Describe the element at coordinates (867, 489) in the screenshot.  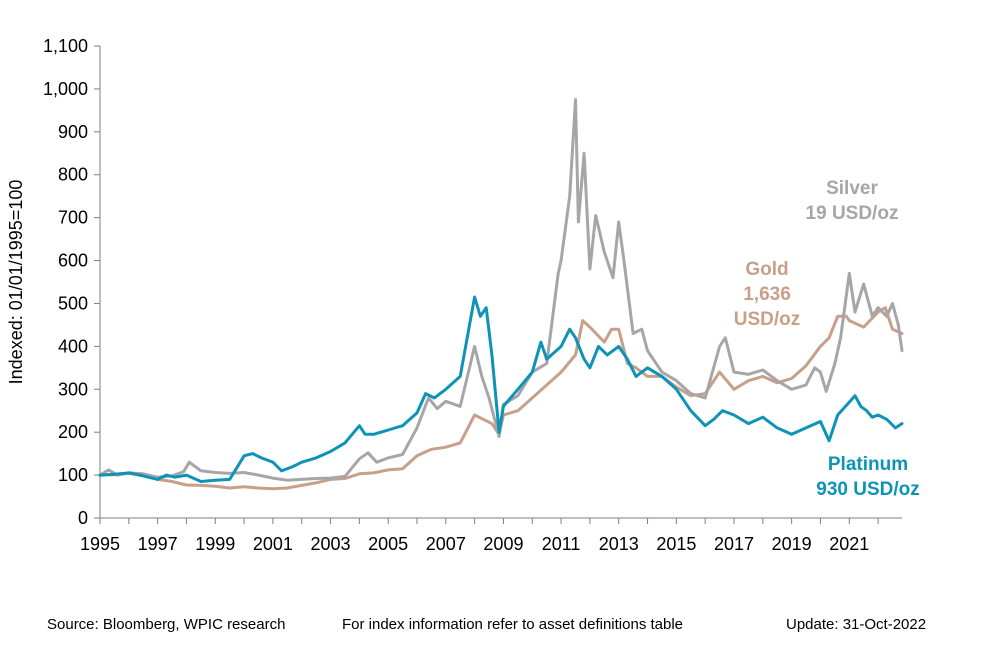
I see `series-label-line: 930 USD/oz` at that location.